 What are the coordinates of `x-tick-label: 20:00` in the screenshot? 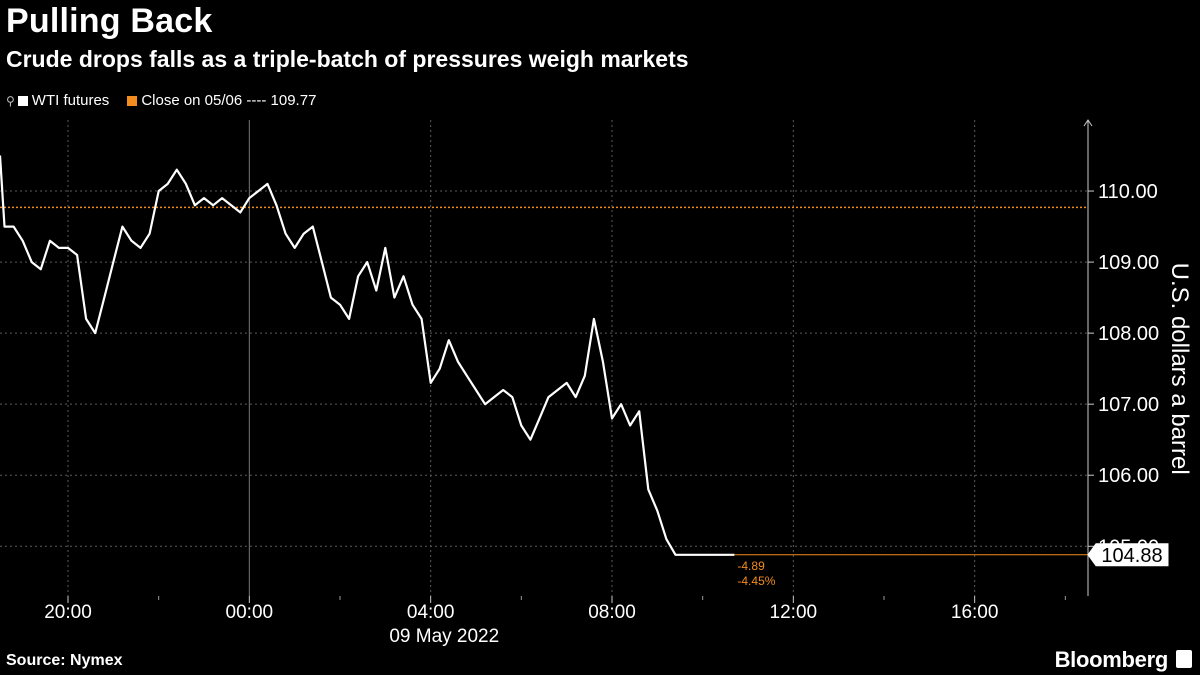 It's located at (68, 612).